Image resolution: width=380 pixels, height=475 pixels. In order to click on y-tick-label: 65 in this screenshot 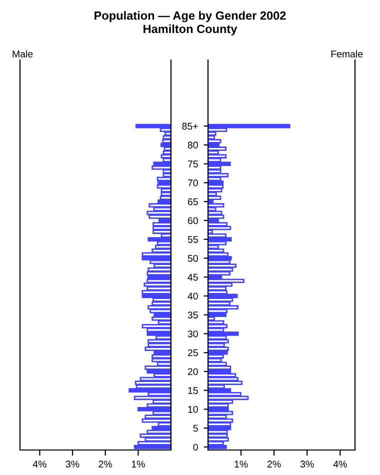, I will do `click(193, 202)`.